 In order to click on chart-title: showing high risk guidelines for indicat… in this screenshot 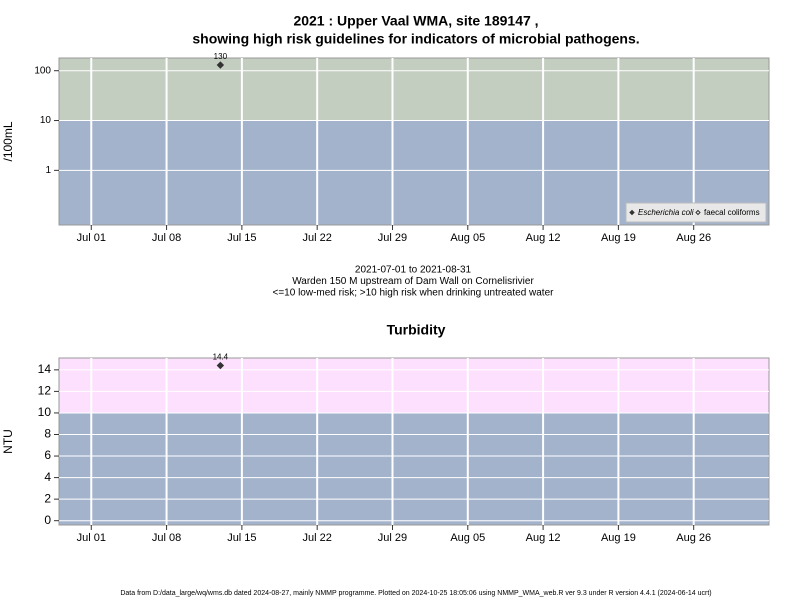, I will do `click(415, 39)`.